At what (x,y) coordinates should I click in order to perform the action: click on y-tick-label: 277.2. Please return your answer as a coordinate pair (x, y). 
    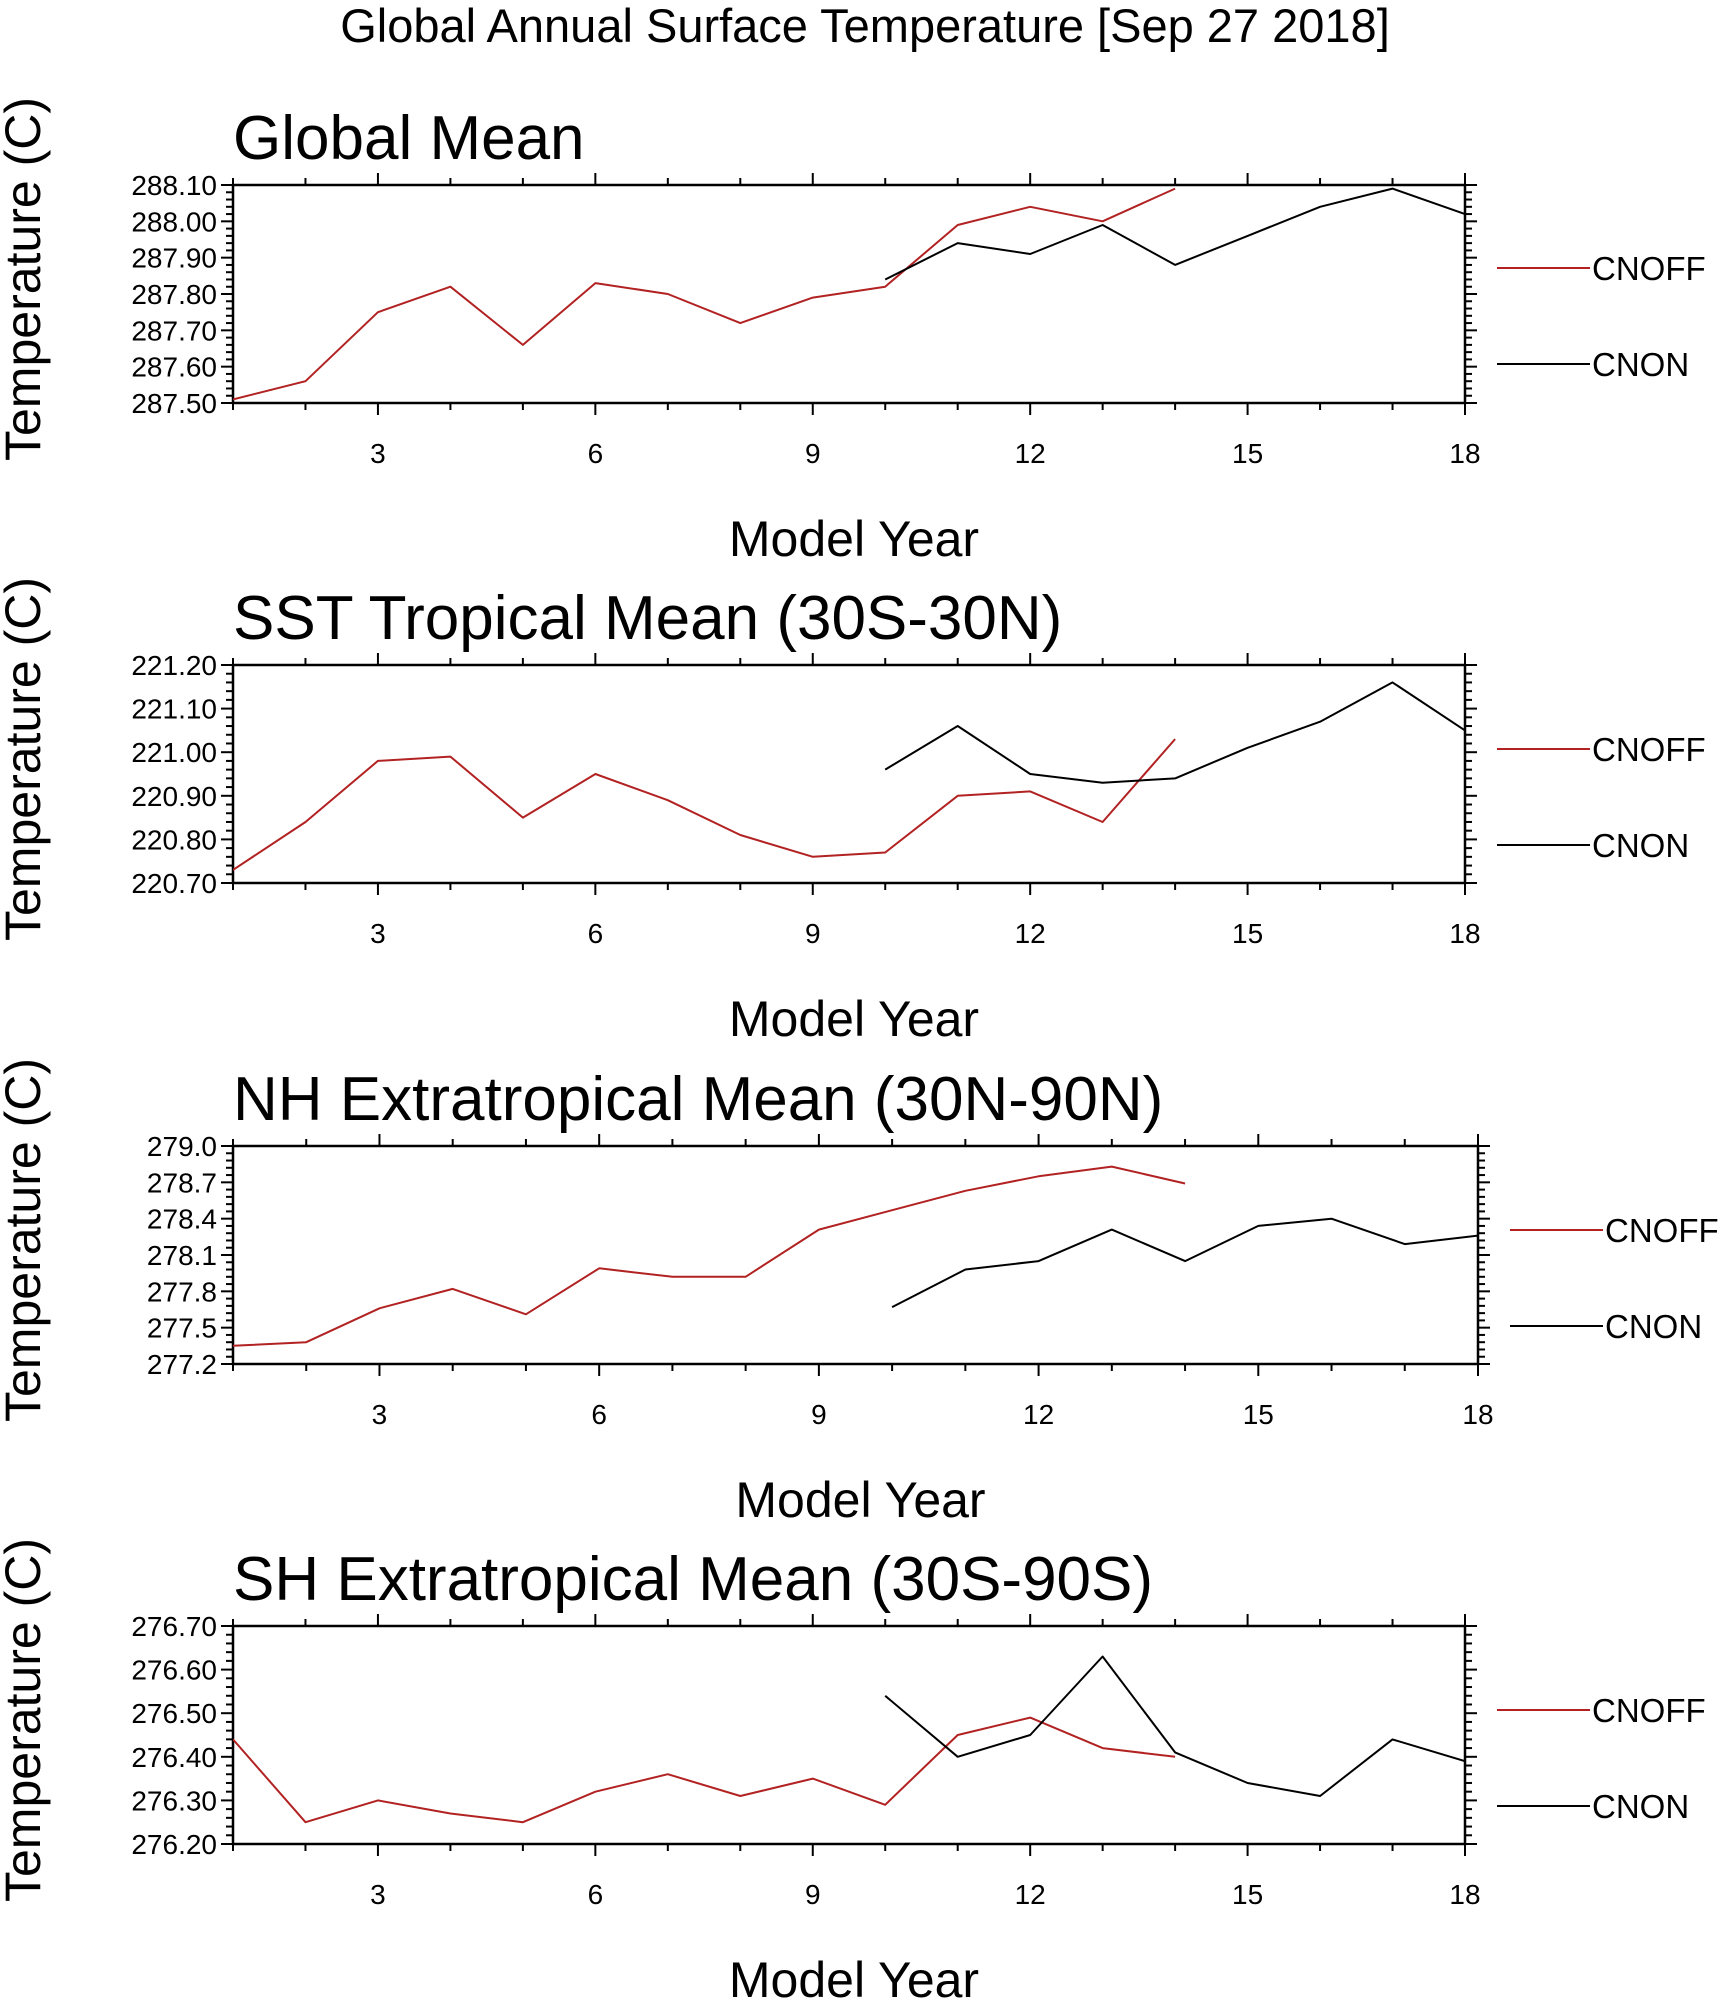
    Looking at the image, I should click on (182, 1364).